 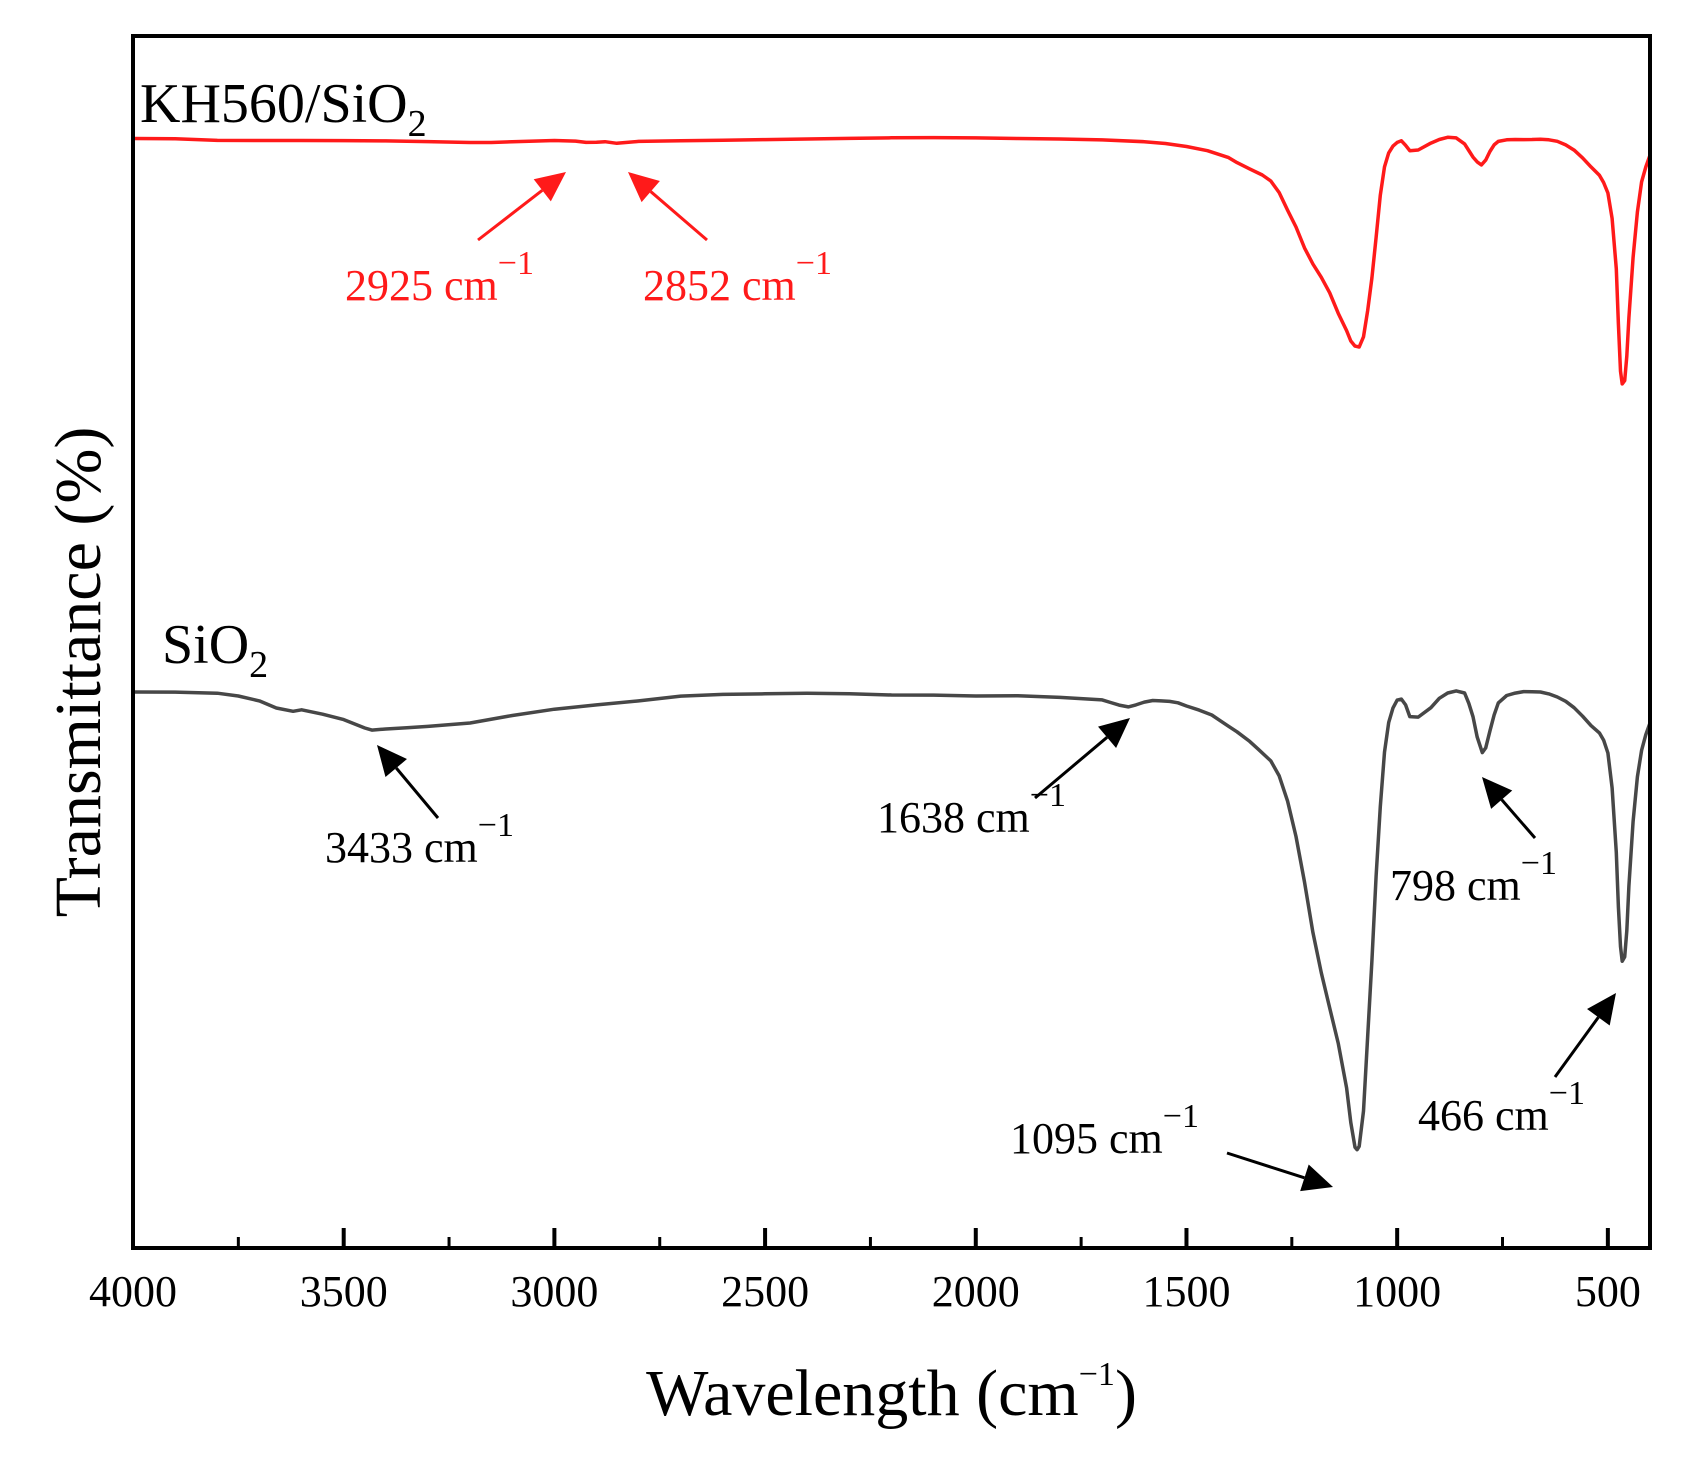 What do you see at coordinates (554, 1291) in the screenshot?
I see `x-tick-label: 3000` at bounding box center [554, 1291].